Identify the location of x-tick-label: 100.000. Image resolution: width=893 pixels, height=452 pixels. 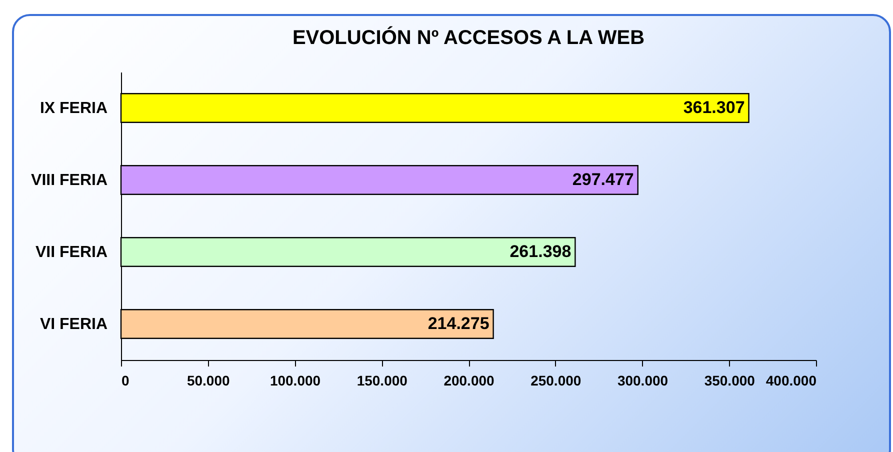
(295, 380).